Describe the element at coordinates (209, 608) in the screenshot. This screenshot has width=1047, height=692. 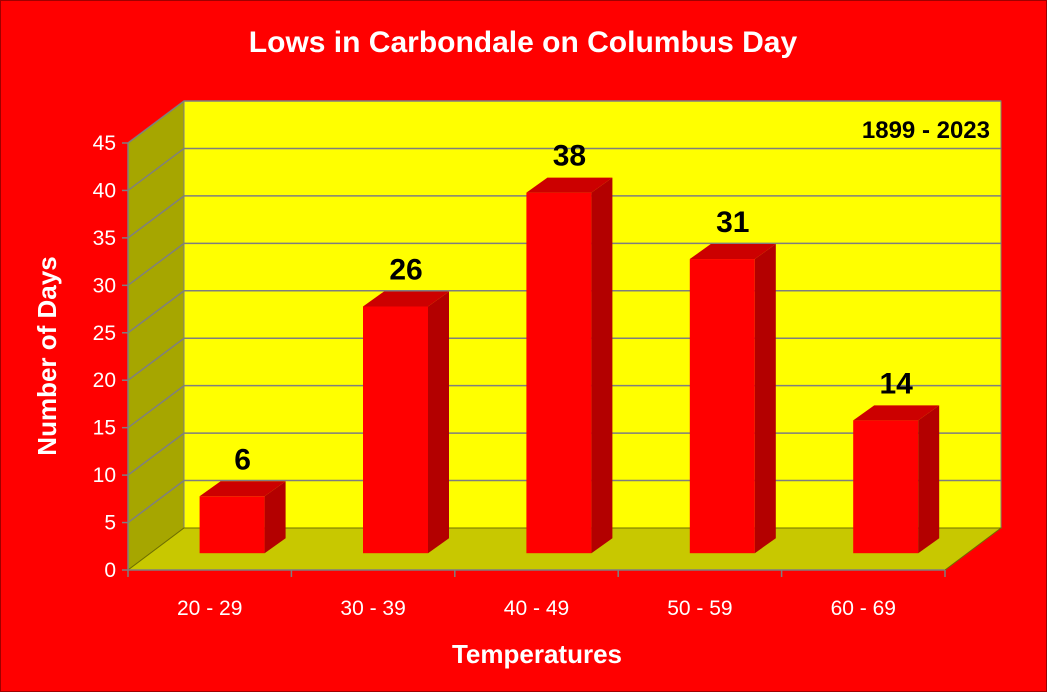
I see `x-tick-label: 20 - 29` at that location.